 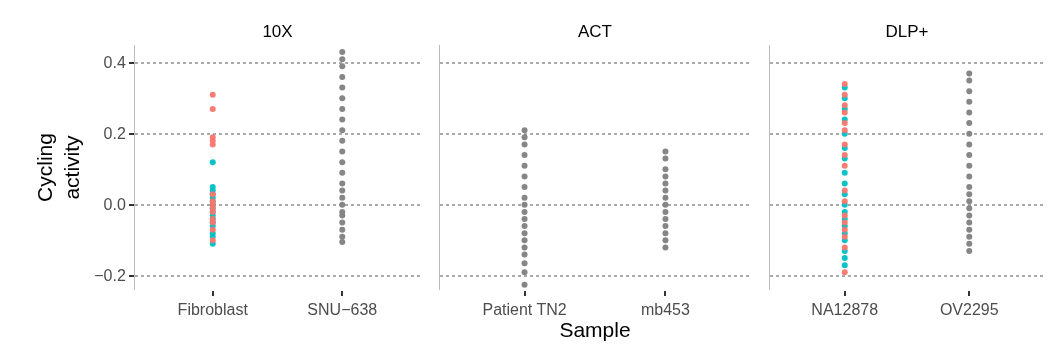 I want to click on y-tick-label: 0.2, so click(x=114, y=134).